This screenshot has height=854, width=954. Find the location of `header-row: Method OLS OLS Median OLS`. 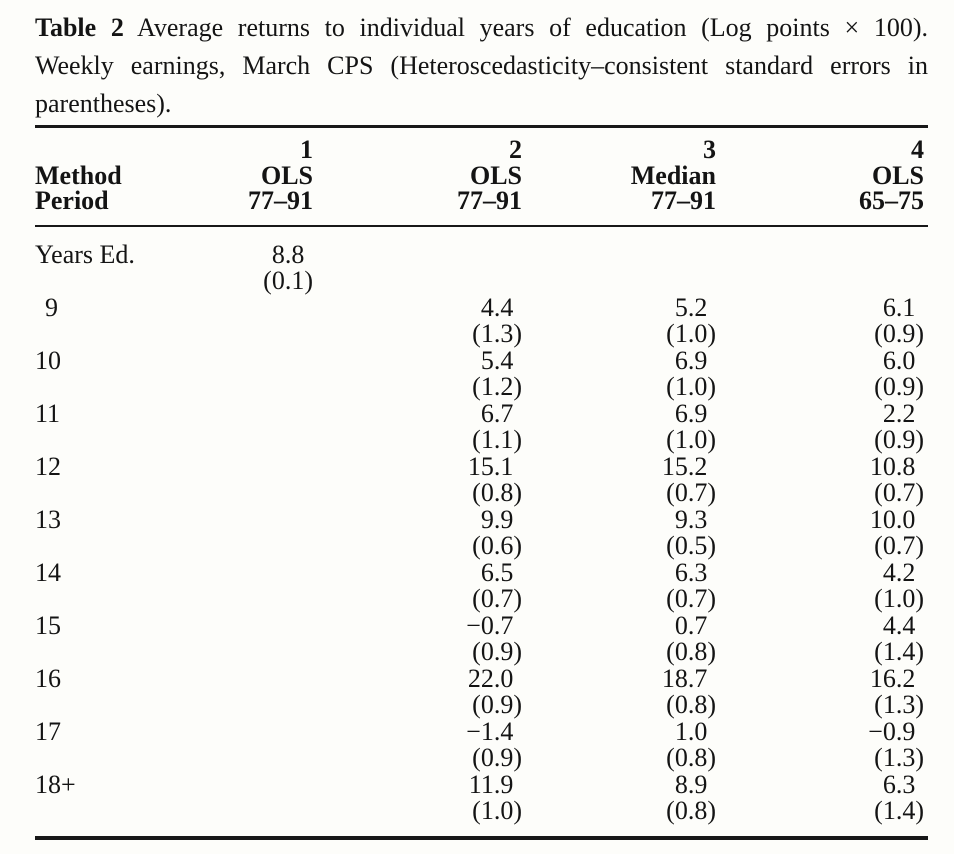

header-row: Method OLS OLS Median OLS is located at coordinates (481, 176).